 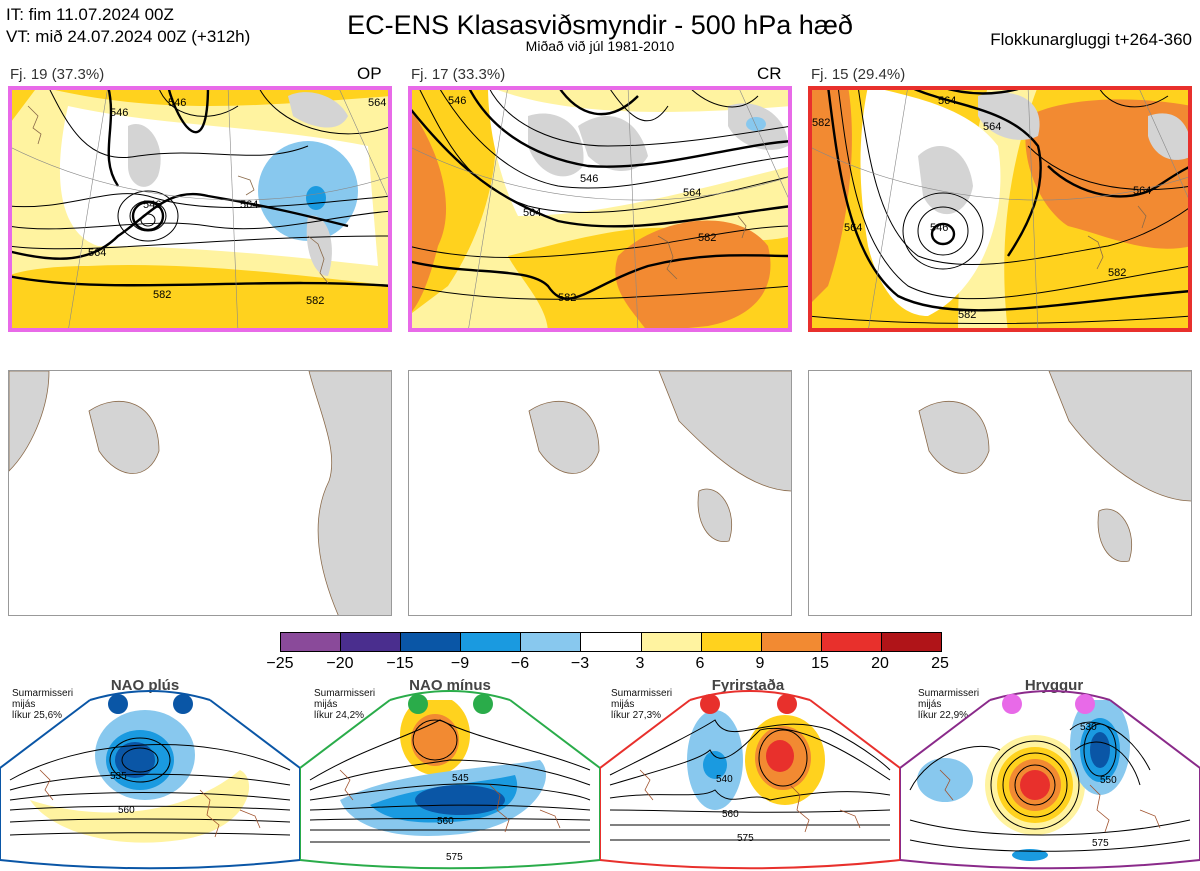 I want to click on regime-4-note: Sumarmisseri mijás líkur 22,9%, so click(x=949, y=704).